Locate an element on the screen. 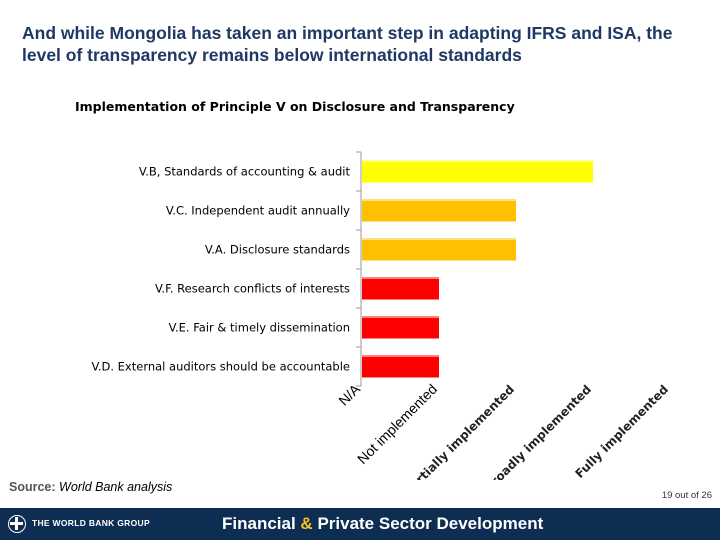  category-label: V.C. Independent audit annually is located at coordinates (258, 211).